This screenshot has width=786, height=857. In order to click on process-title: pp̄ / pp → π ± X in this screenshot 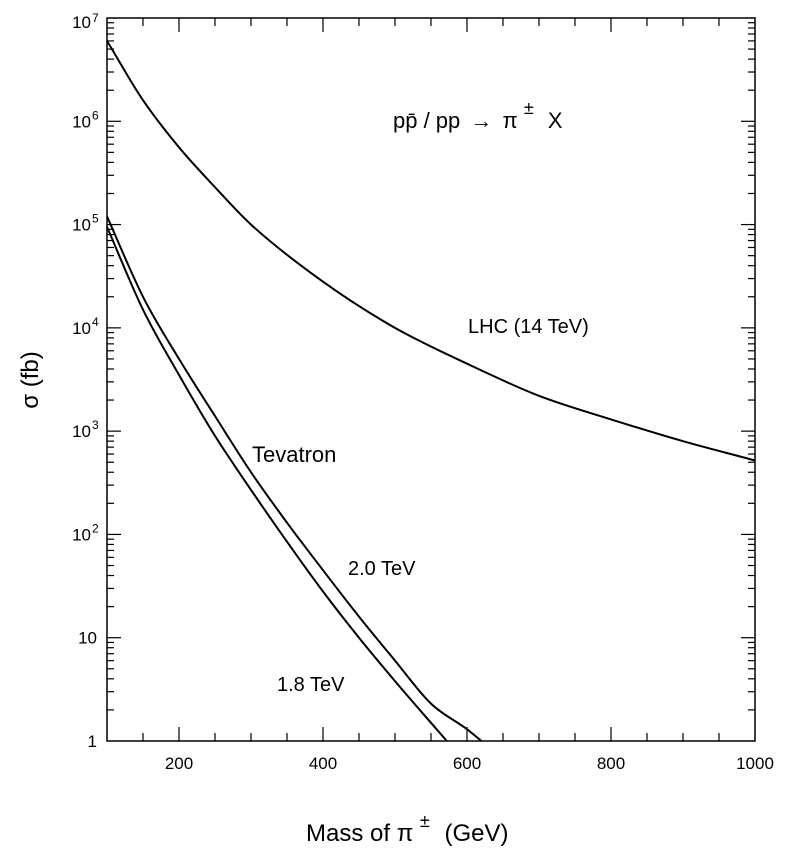, I will do `click(478, 113)`.